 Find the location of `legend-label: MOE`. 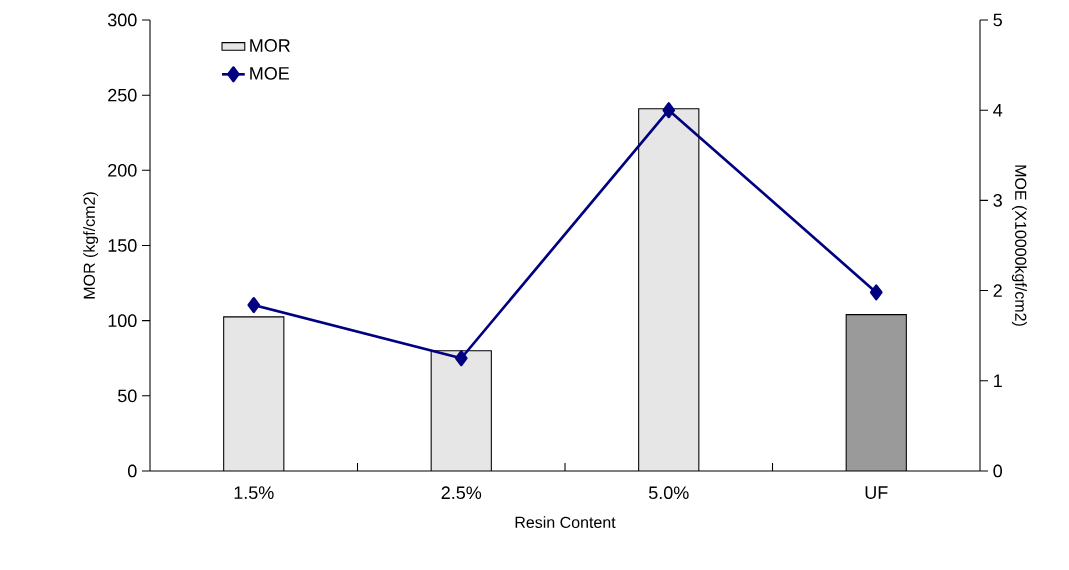

legend-label: MOE is located at coordinates (269, 73).